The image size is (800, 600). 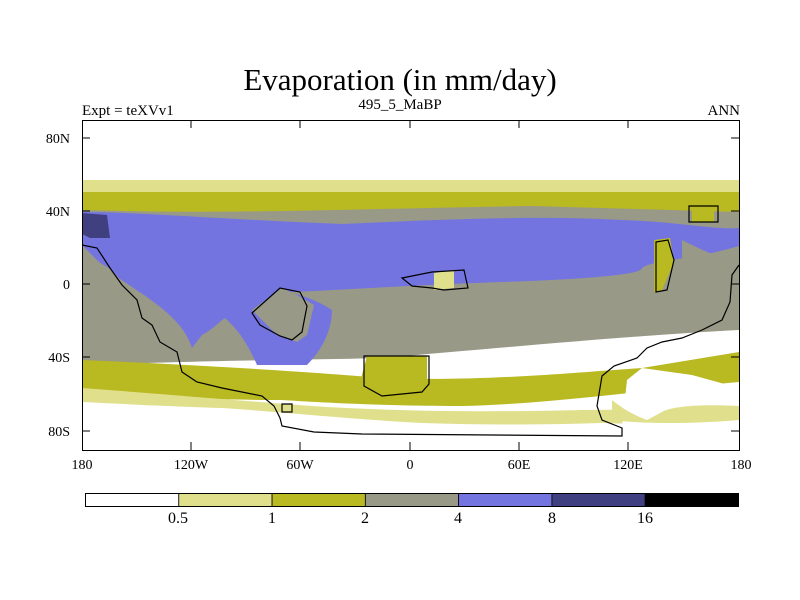 I want to click on colorbar-frame, so click(x=412, y=500).